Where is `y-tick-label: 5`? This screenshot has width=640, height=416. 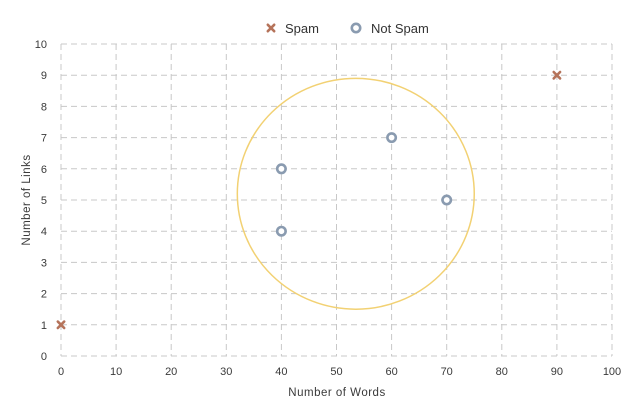 y-tick-label: 5 is located at coordinates (44, 201).